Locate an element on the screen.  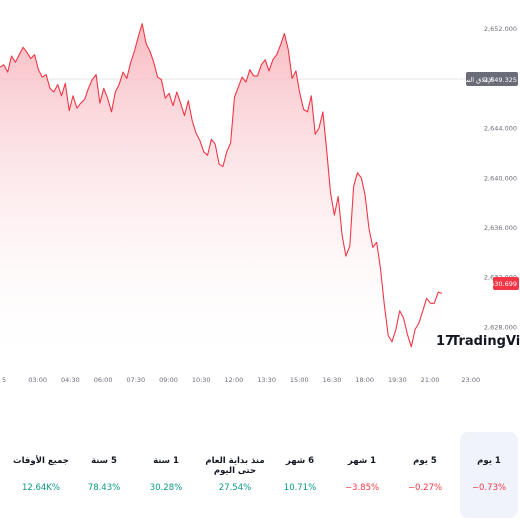
y-tick-label: 2,628.000 is located at coordinates (500, 327).